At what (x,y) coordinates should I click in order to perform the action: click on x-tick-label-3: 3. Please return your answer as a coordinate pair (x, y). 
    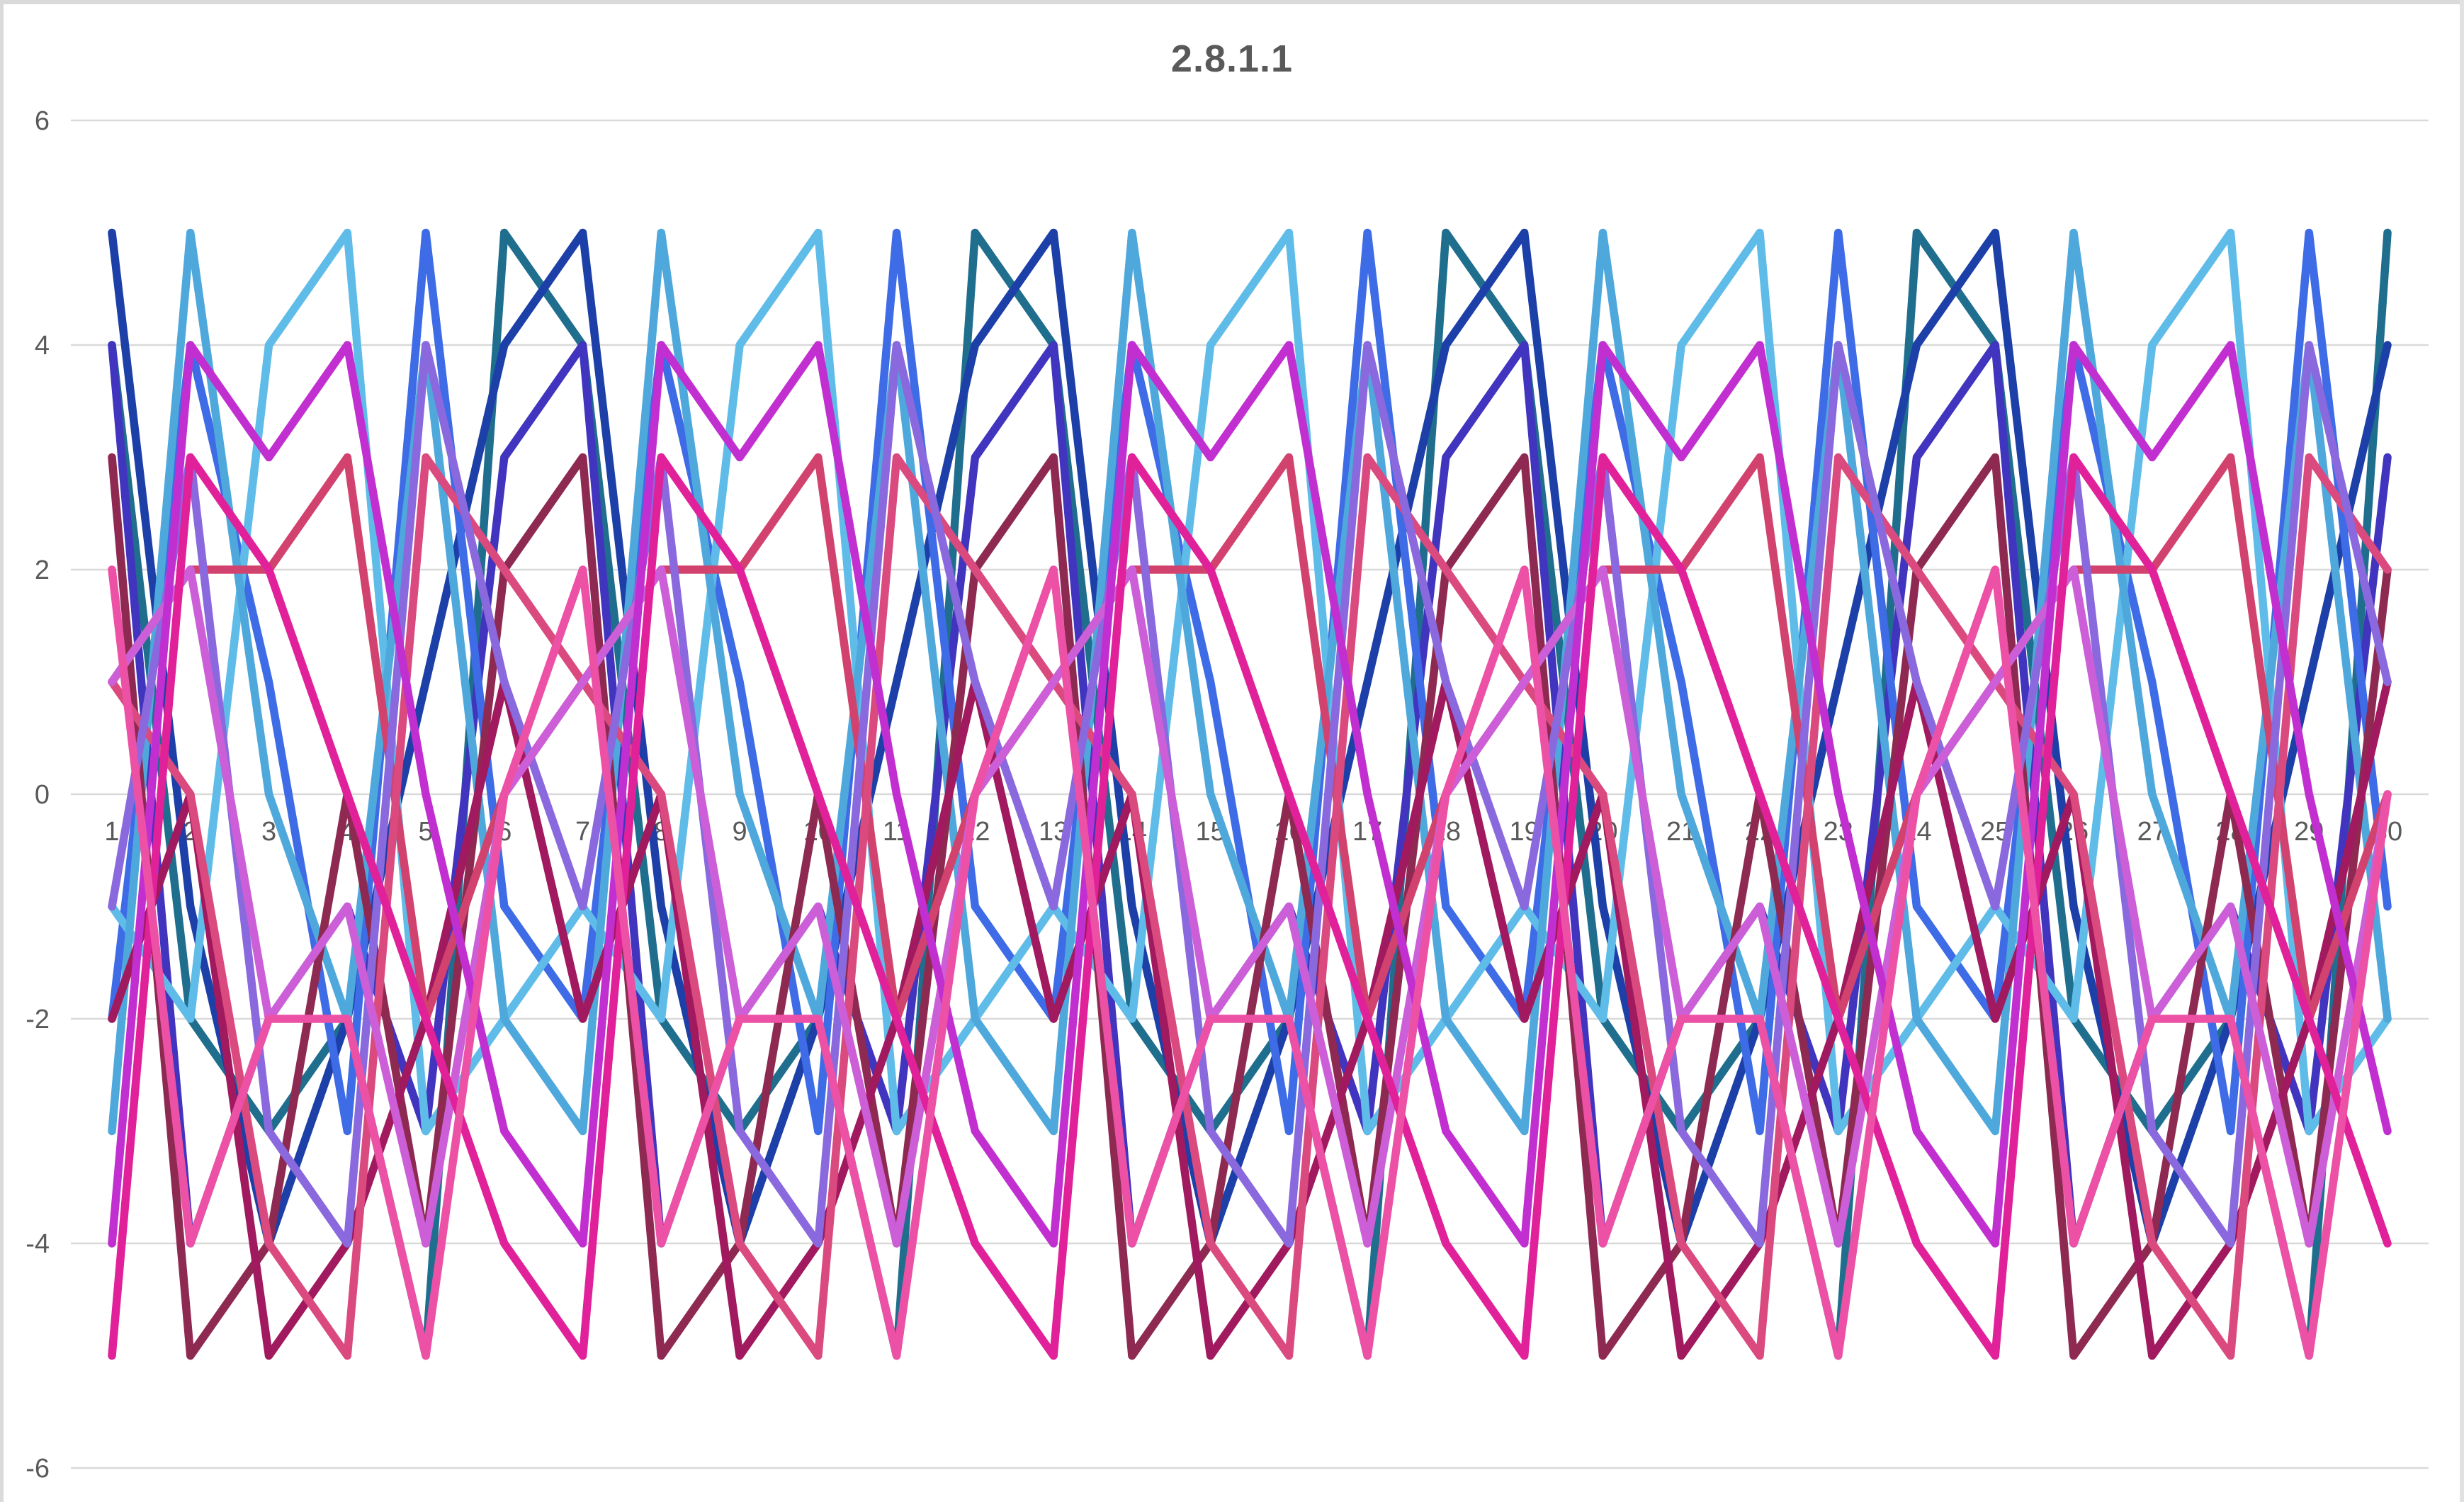
    Looking at the image, I should click on (268, 832).